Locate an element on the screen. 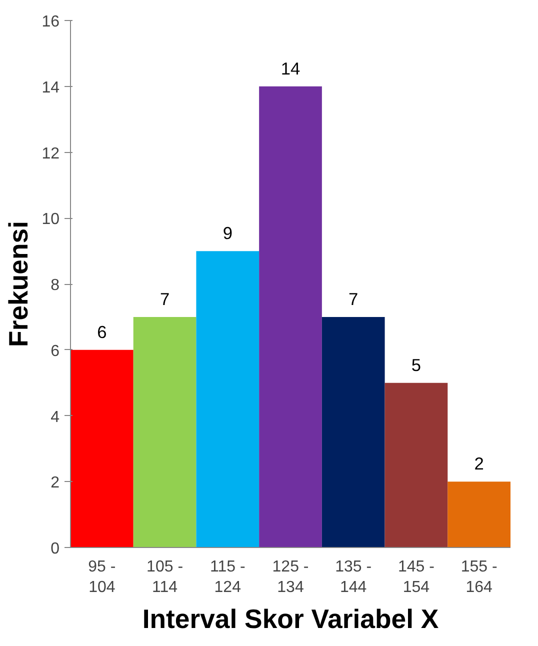 This screenshot has height=646, width=538. y-tick-label: 4 is located at coordinates (55, 417).